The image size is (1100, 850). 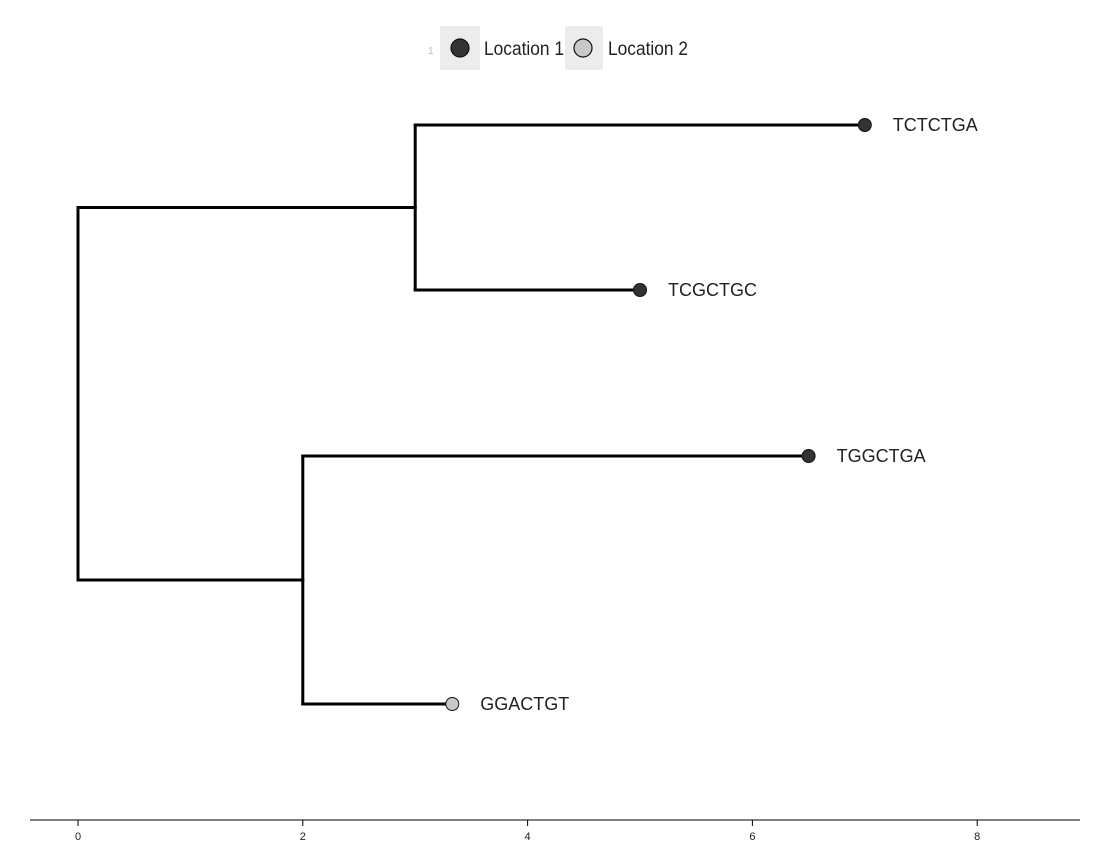 I want to click on tip-point-tctctga, so click(x=864, y=125).